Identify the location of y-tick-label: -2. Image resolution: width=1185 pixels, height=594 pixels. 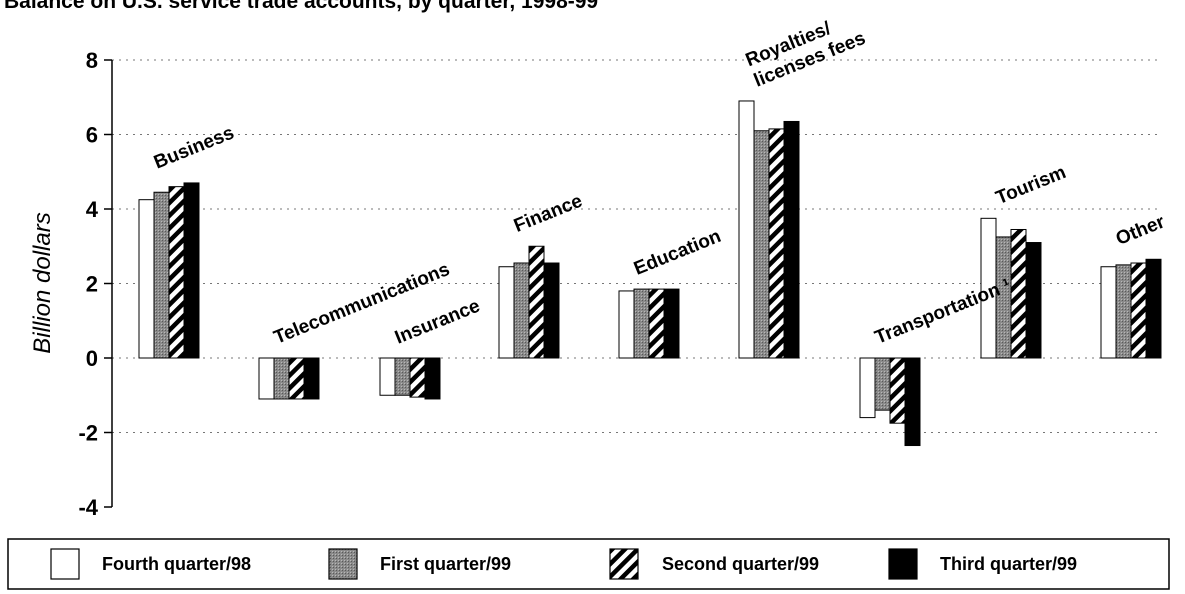
(88, 433).